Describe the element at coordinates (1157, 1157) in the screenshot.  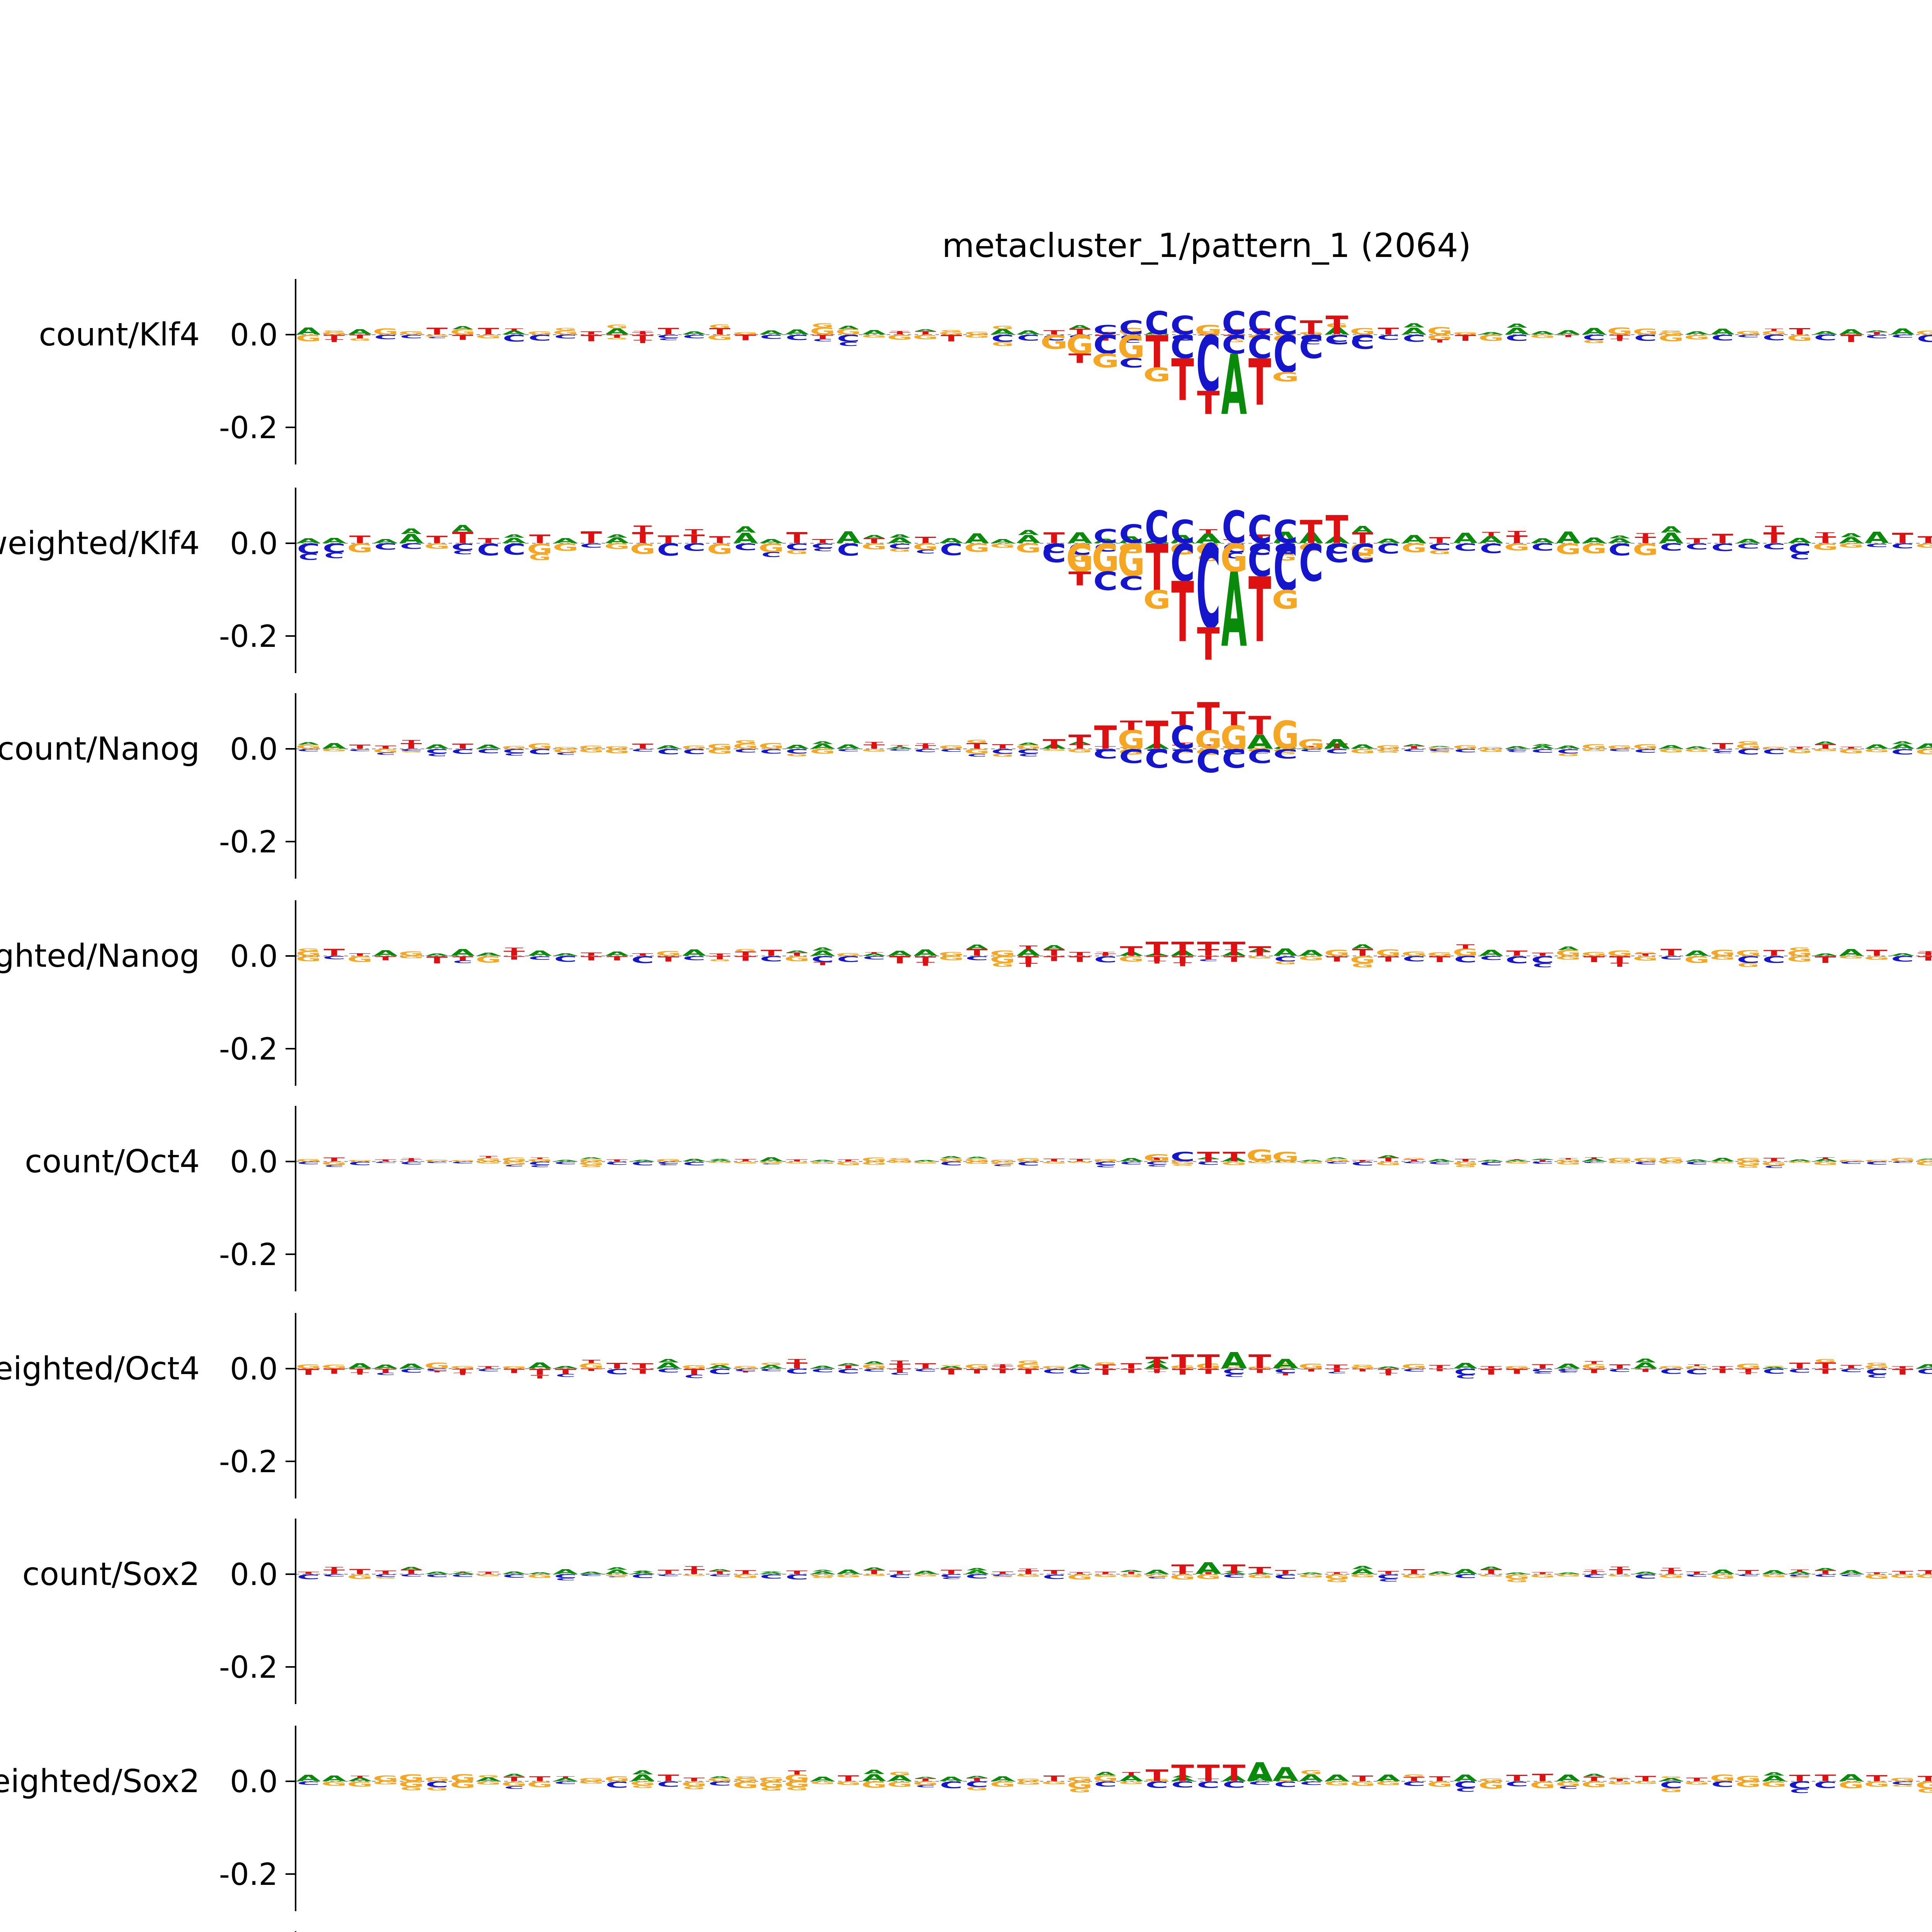
I see `logo-letter-G: G` at that location.